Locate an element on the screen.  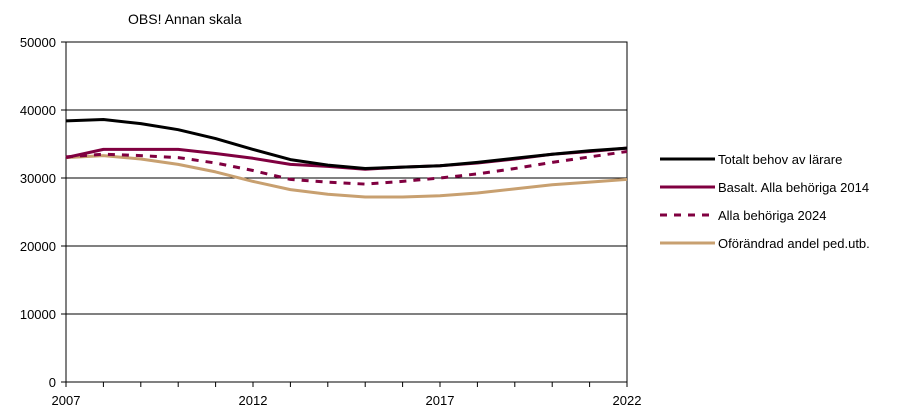
x-tick-label-2017: 2017 is located at coordinates (440, 400).